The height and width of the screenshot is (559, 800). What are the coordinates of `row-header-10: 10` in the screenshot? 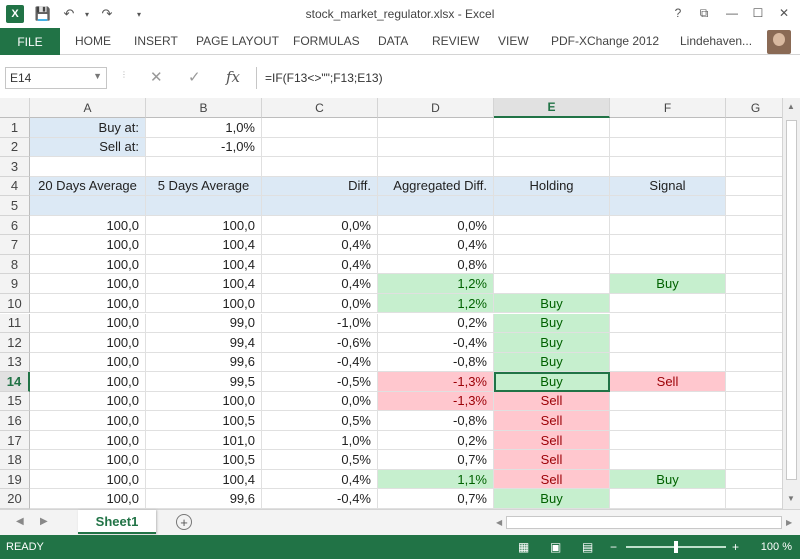 It's located at (15, 303).